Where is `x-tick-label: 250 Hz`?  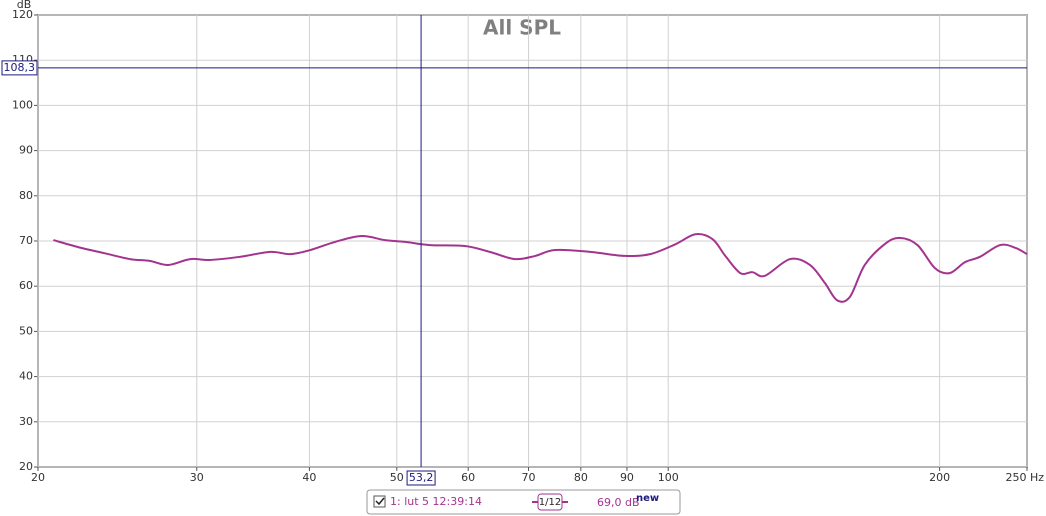
x-tick-label: 250 Hz is located at coordinates (1024, 477).